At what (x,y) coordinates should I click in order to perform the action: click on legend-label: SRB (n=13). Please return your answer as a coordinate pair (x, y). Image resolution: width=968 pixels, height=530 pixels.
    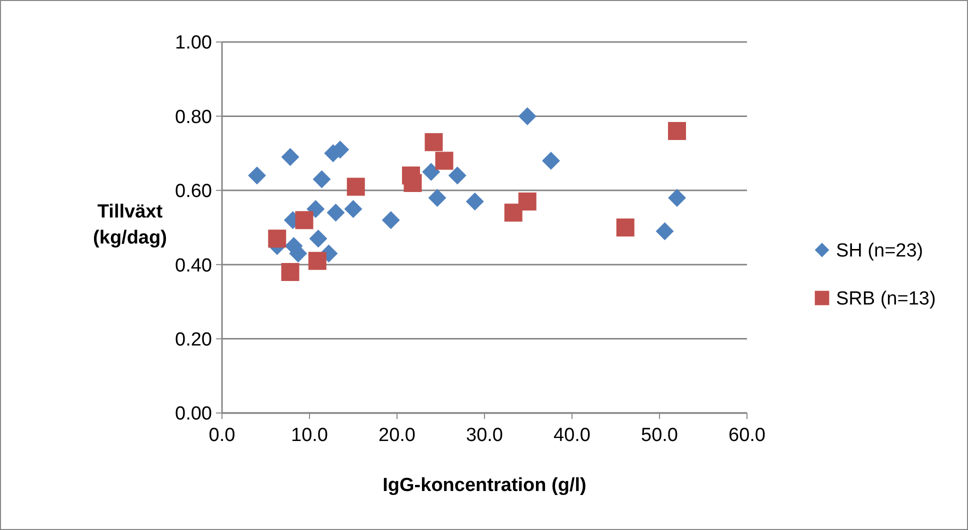
    Looking at the image, I should click on (886, 299).